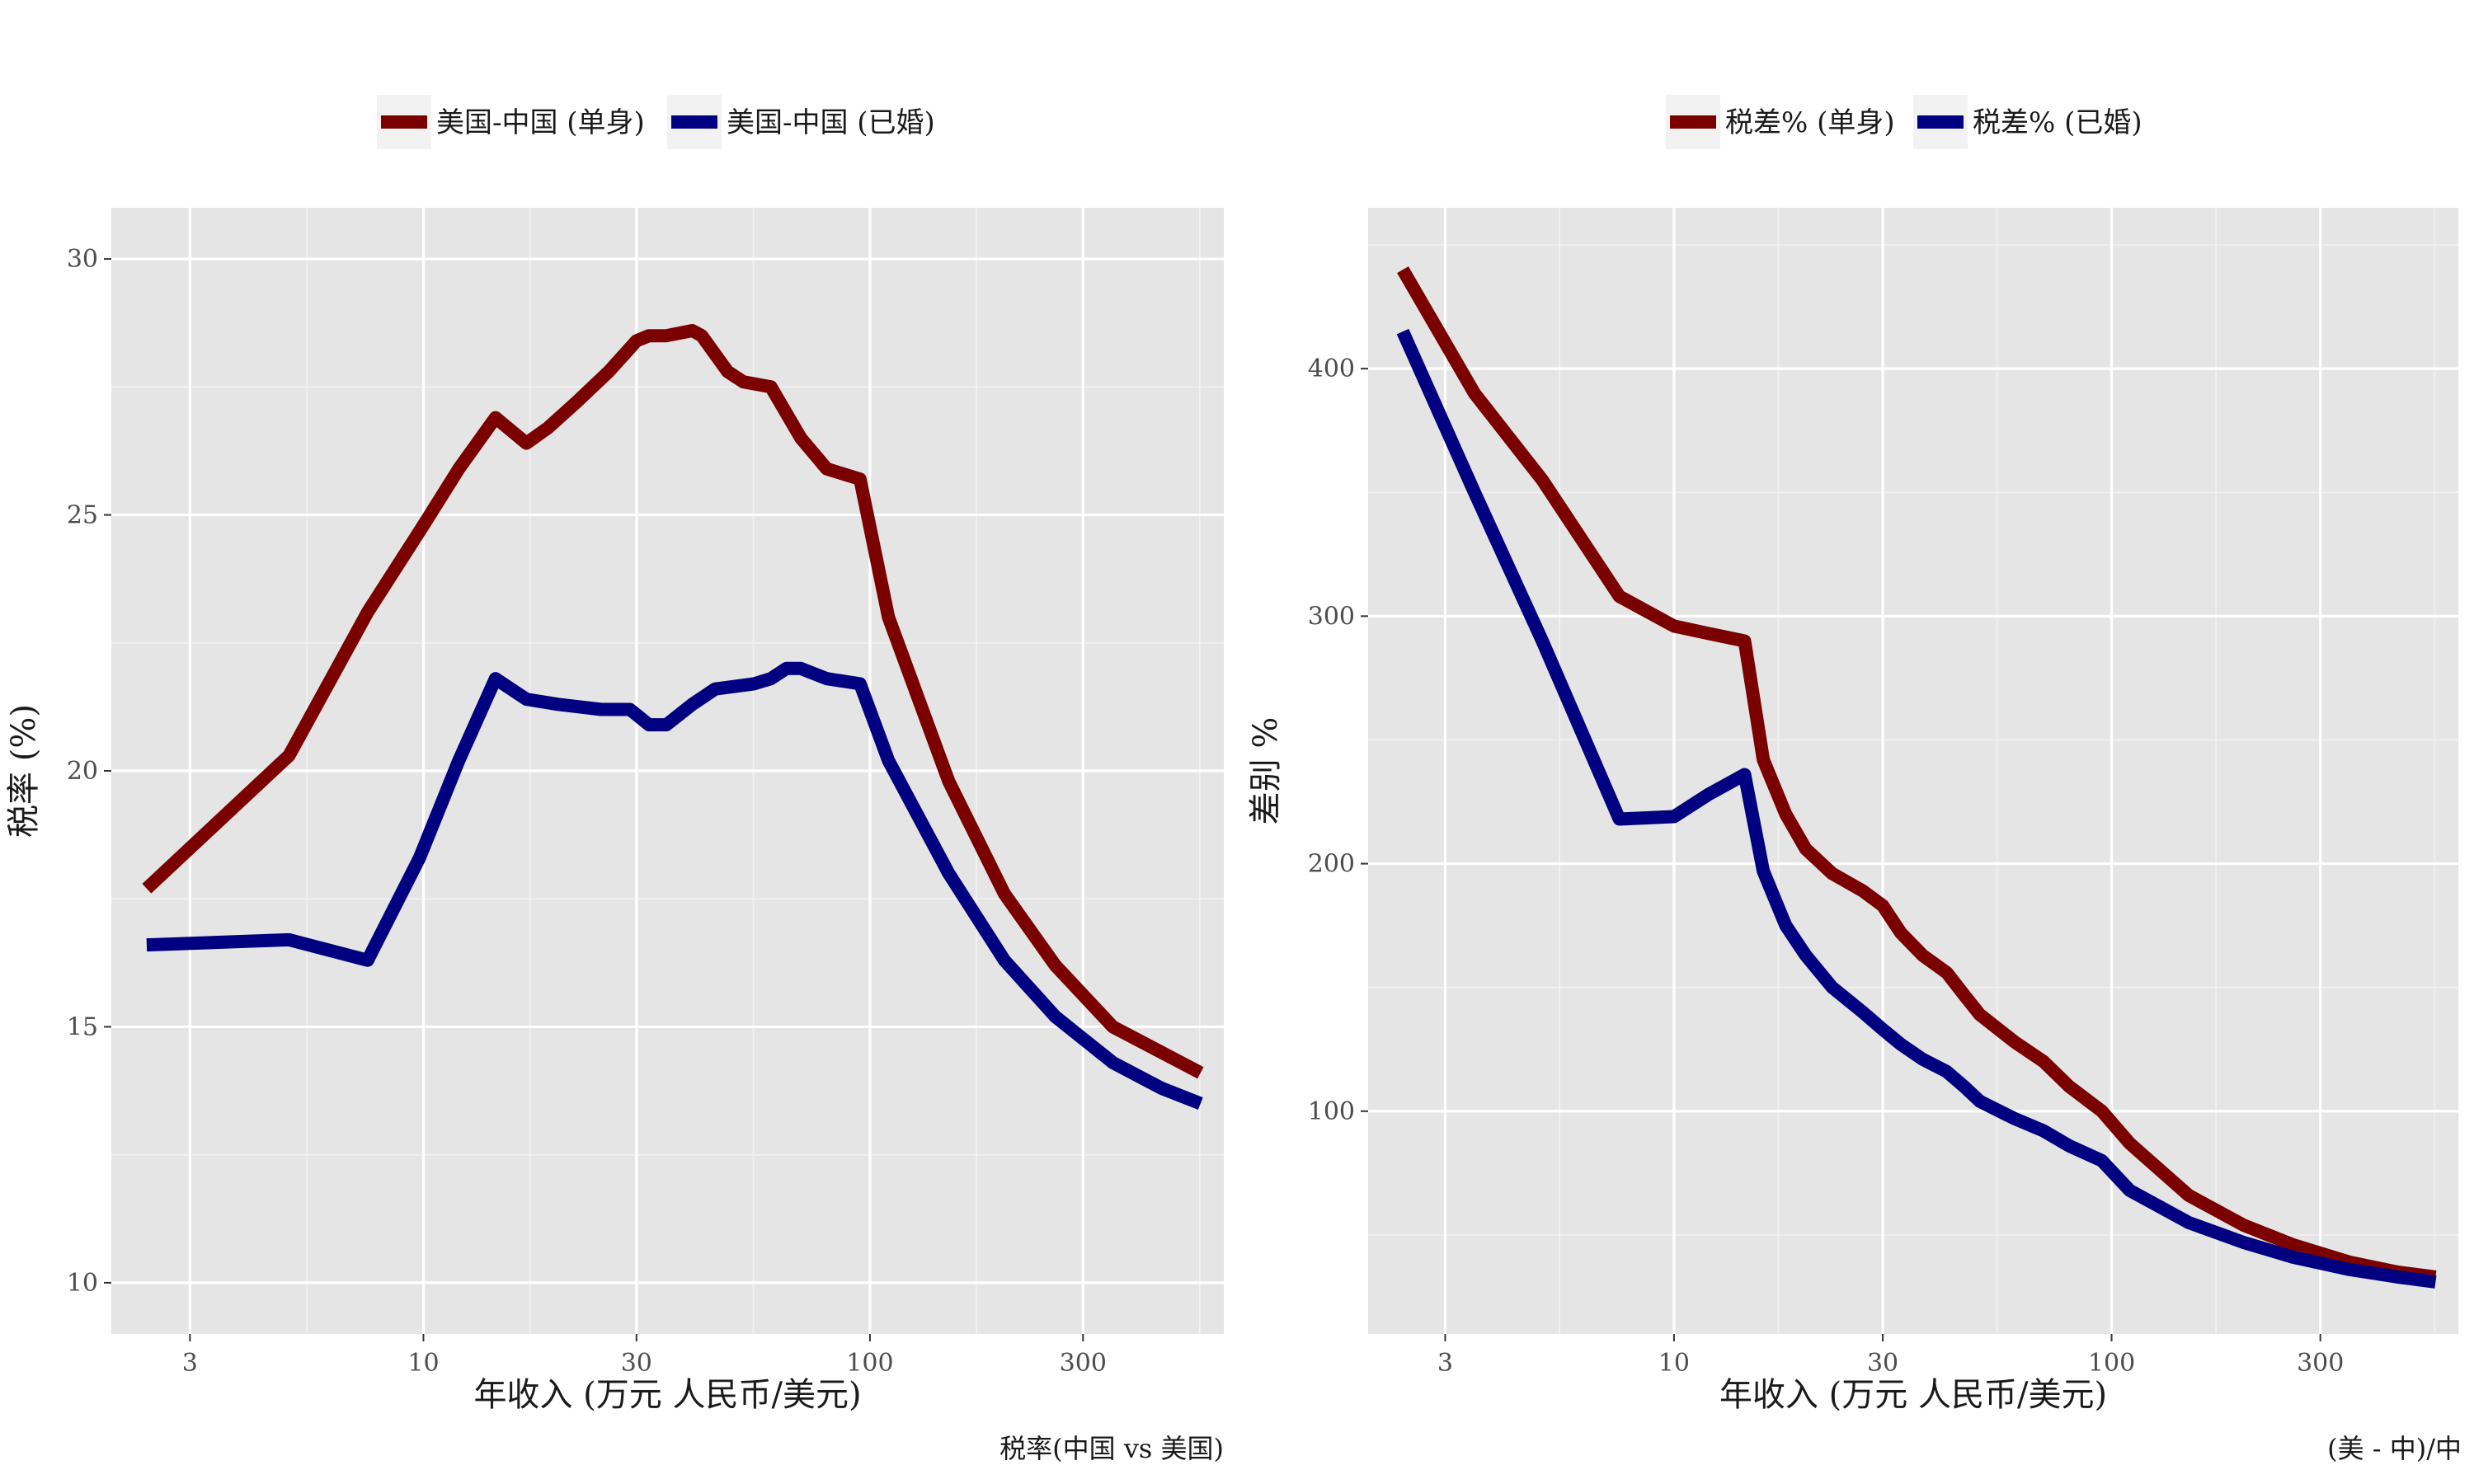 Image resolution: width=2474 pixels, height=1484 pixels. I want to click on y-axis-title: 税率 (%), so click(24, 771).